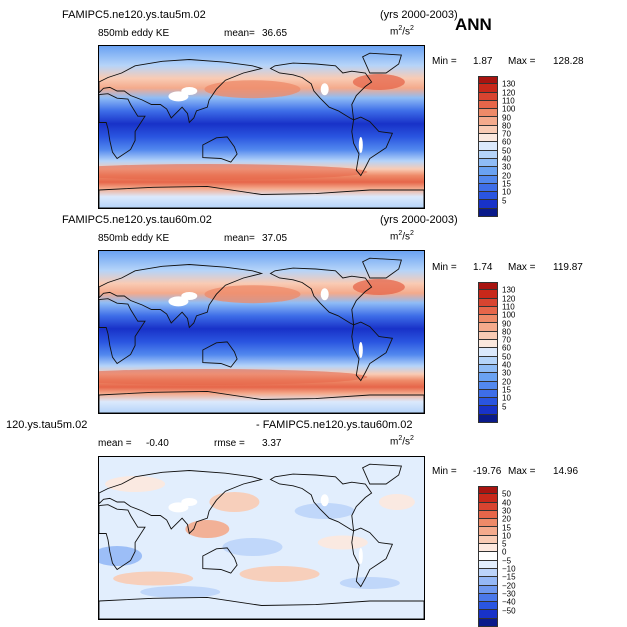  What do you see at coordinates (229, 443) in the screenshot?
I see `panel3-rmse-label: rmse =` at bounding box center [229, 443].